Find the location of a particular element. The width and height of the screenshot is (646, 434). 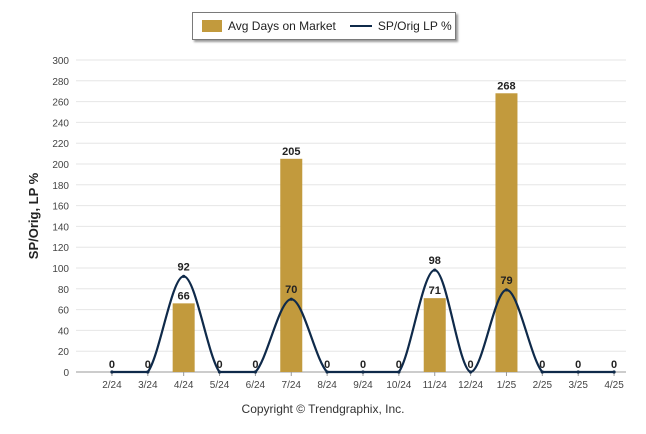

copyright: Copyright © Trendgraphix, Inc. is located at coordinates (323, 409).